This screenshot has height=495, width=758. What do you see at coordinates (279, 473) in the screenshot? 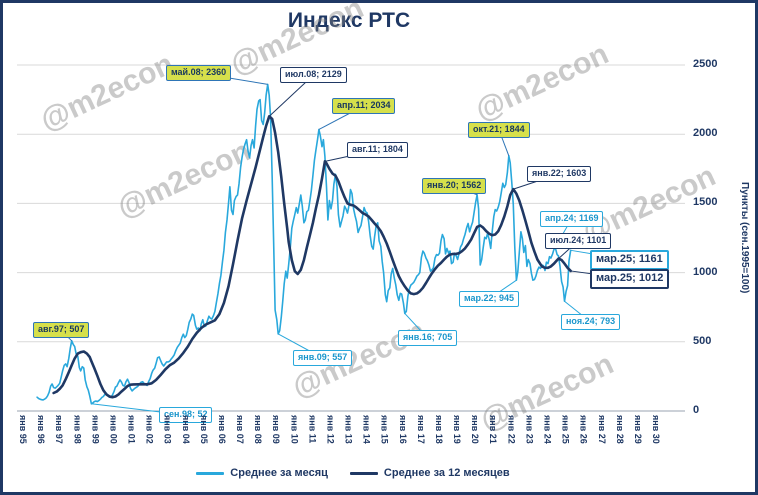
I see `legend-label-monthly: Среднее за месяц` at bounding box center [279, 473].